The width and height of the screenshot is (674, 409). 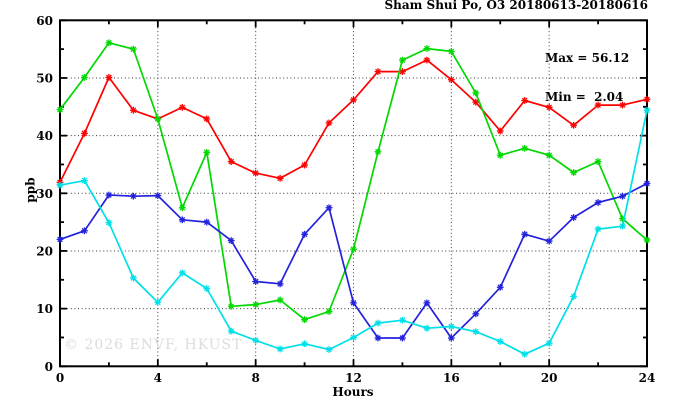 What do you see at coordinates (30, 190) in the screenshot?
I see `y-axis-label: ppb` at bounding box center [30, 190].